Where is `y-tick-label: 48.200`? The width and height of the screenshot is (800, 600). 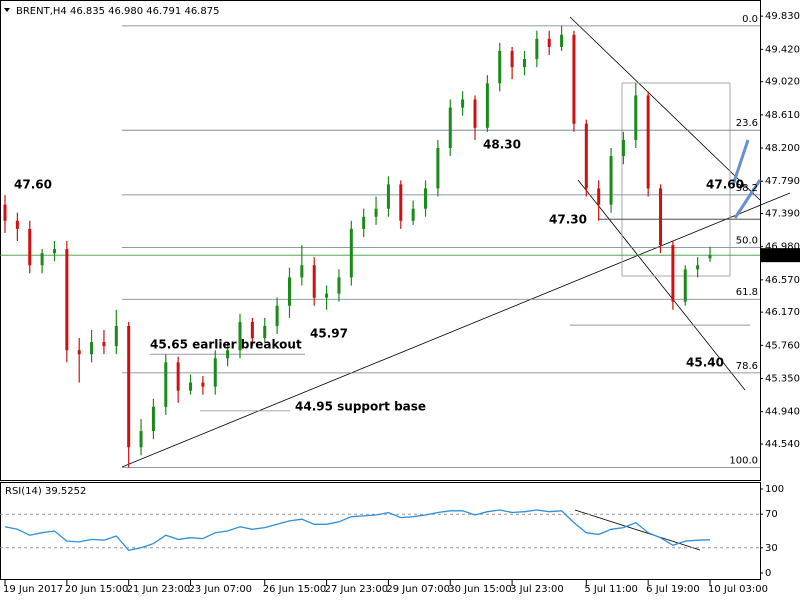 y-tick-label: 48.200 is located at coordinates (782, 148).